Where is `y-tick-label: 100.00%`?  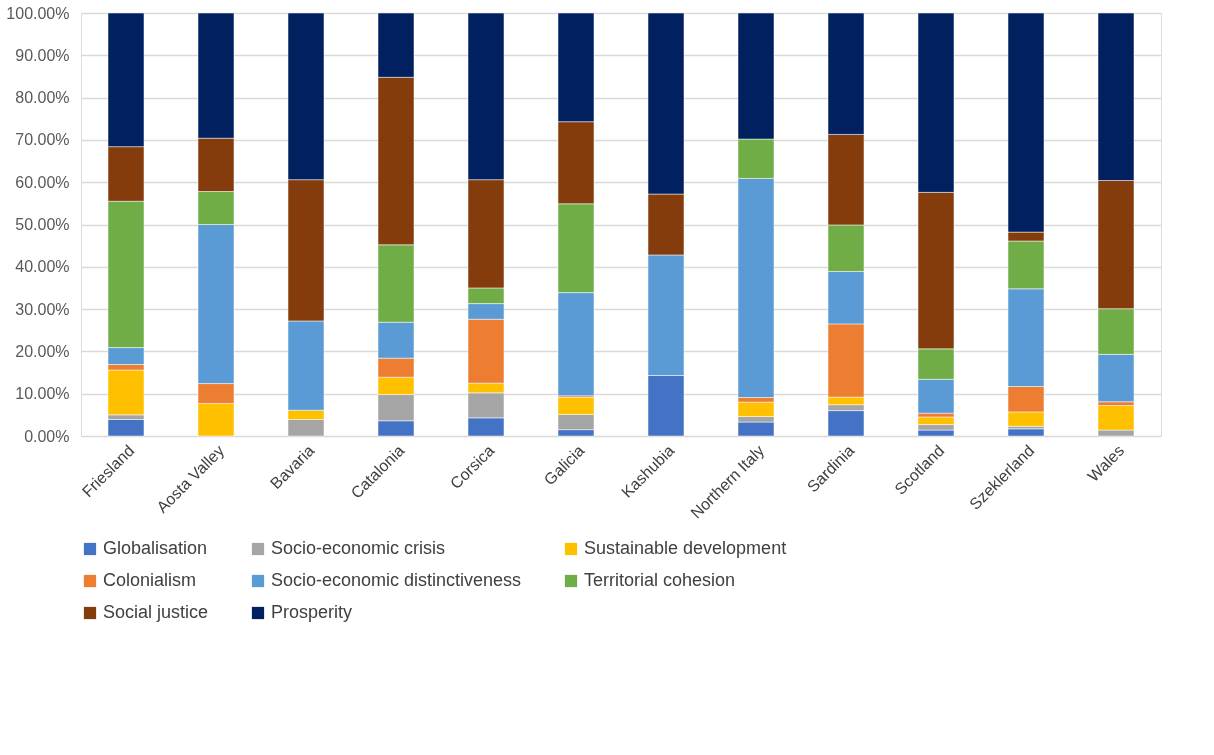
y-tick-label: 100.00% is located at coordinates (38, 13).